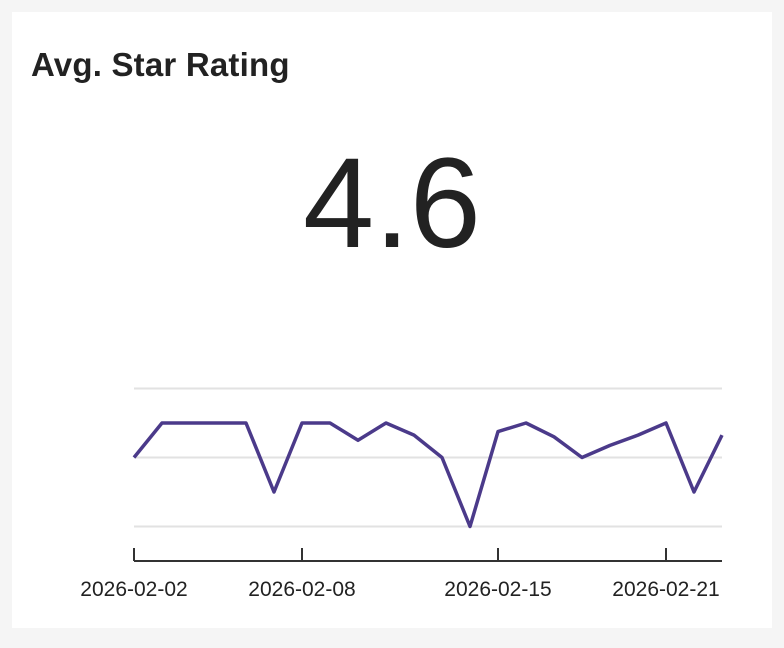  Describe the element at coordinates (392, 203) in the screenshot. I see `metric-value: 4.6` at that location.